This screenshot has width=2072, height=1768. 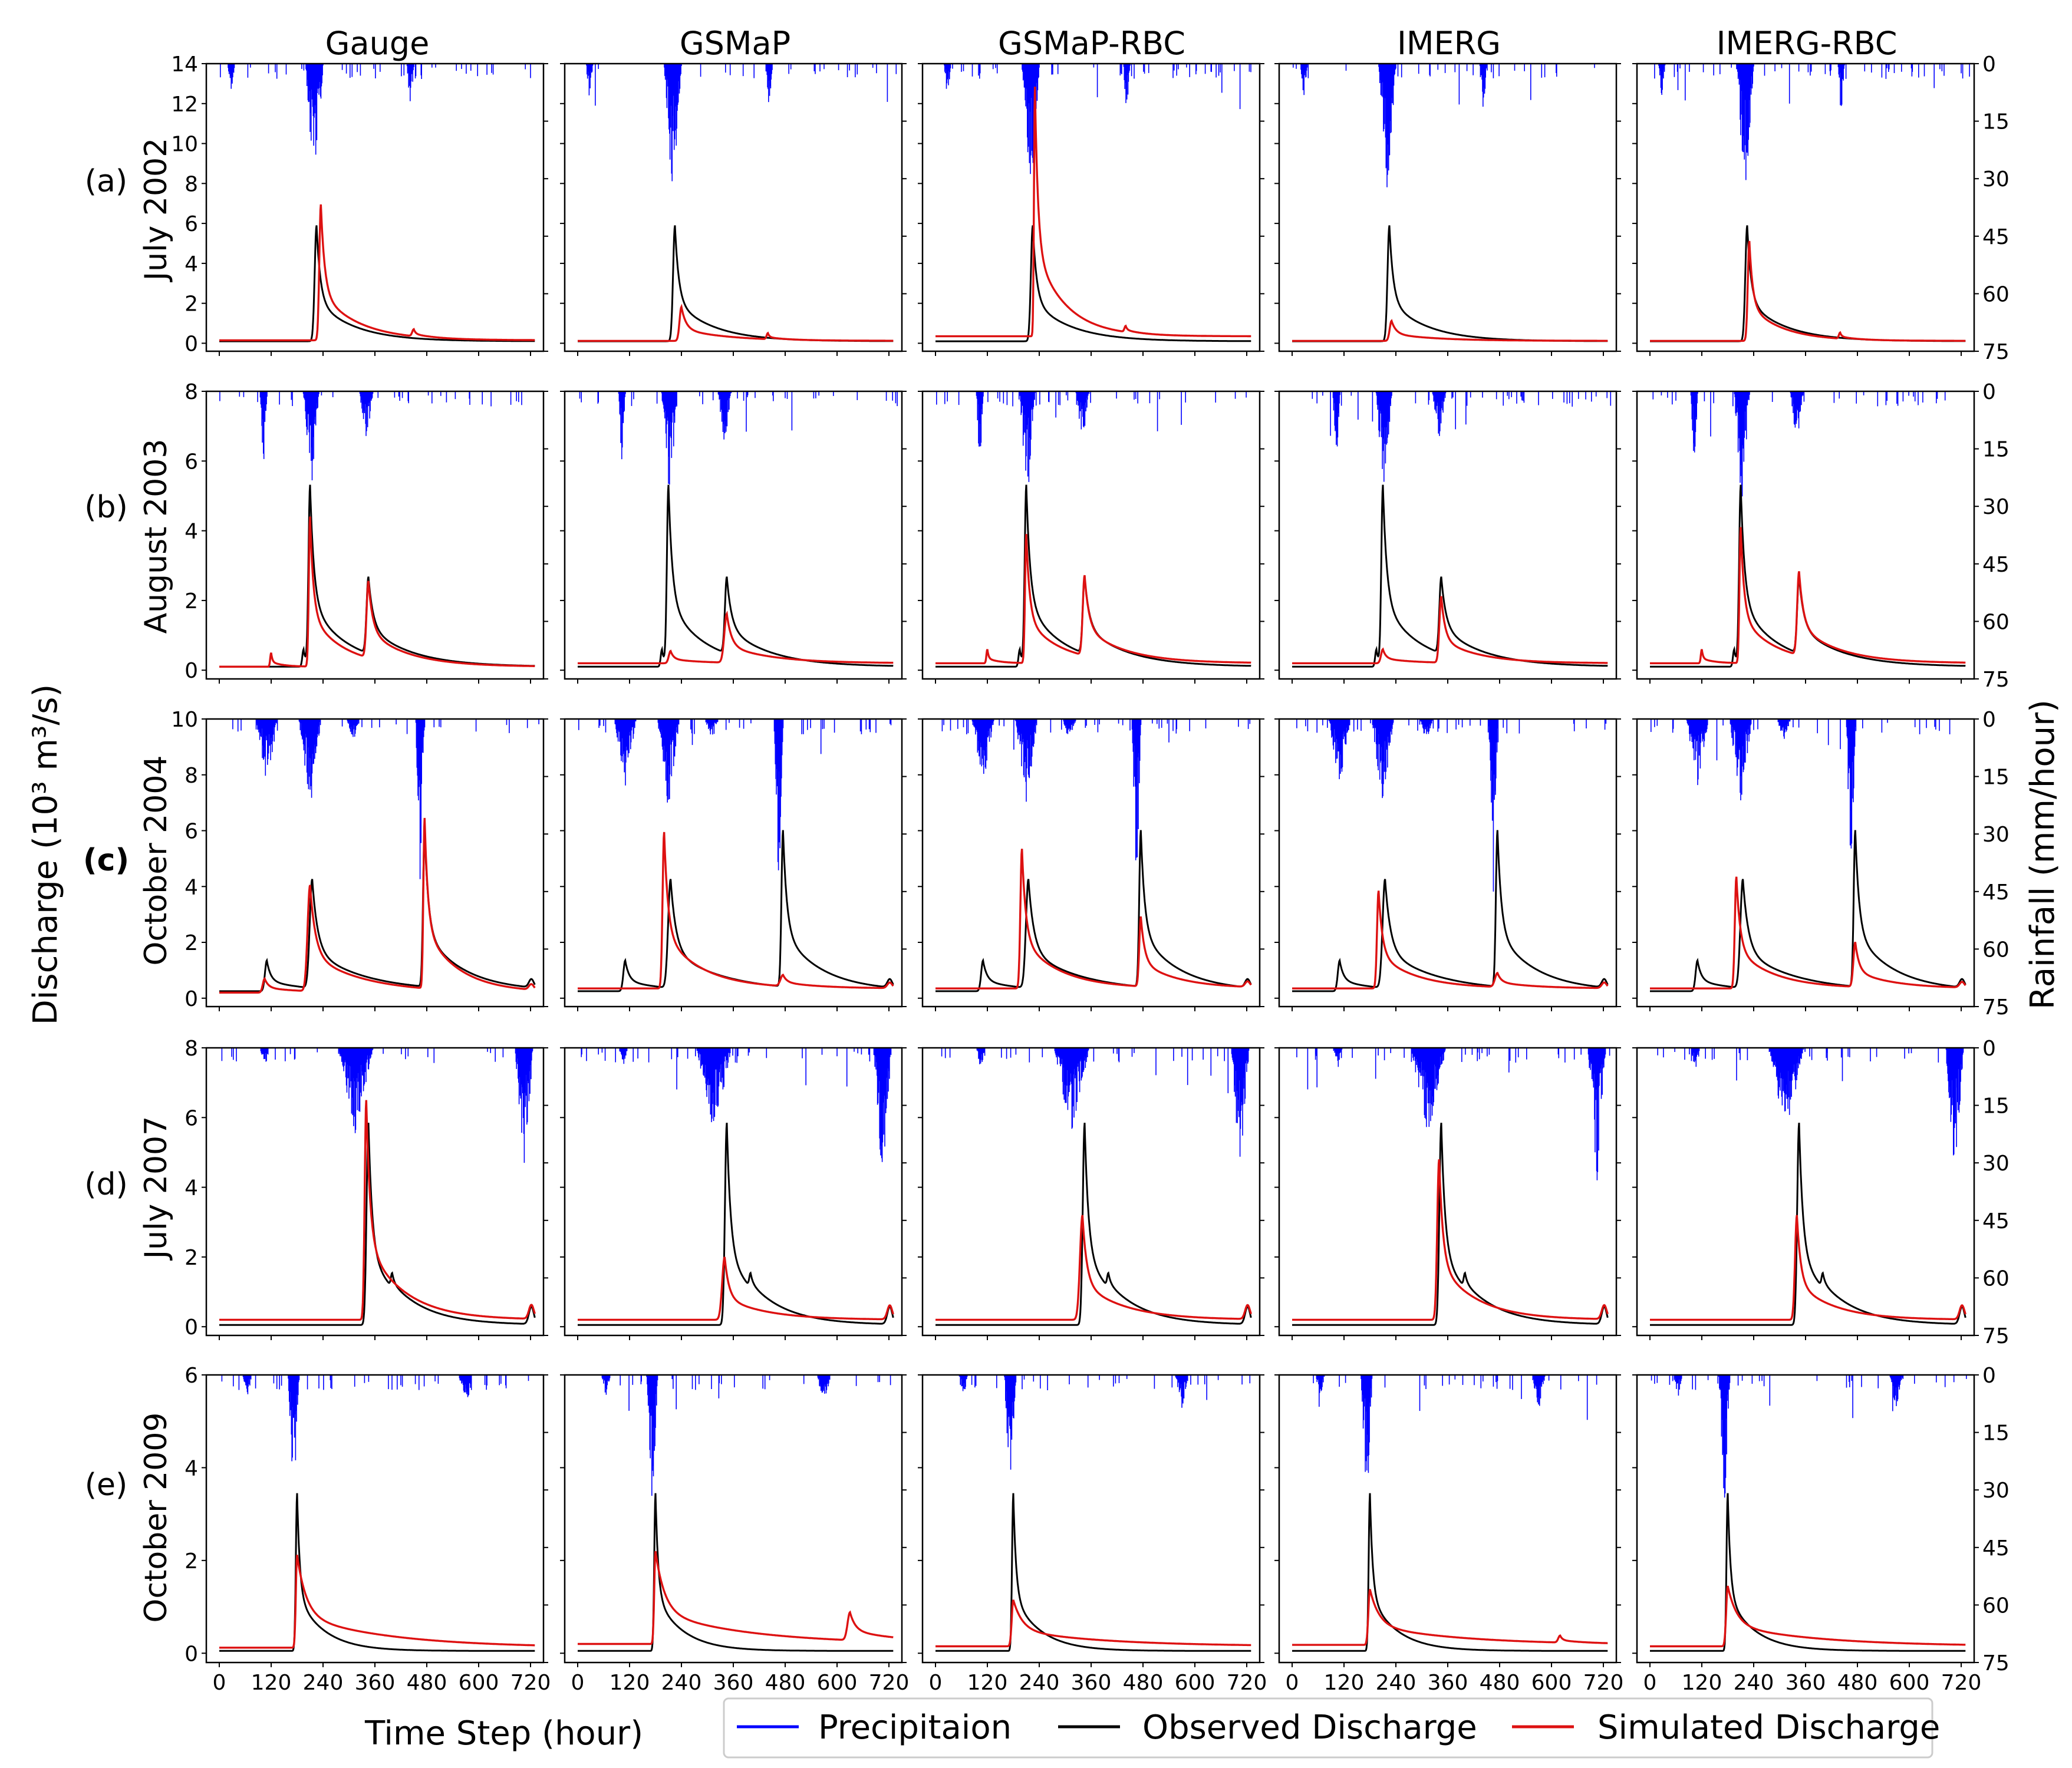 What do you see at coordinates (156, 536) in the screenshot?
I see `row-event-b: August 2003` at bounding box center [156, 536].